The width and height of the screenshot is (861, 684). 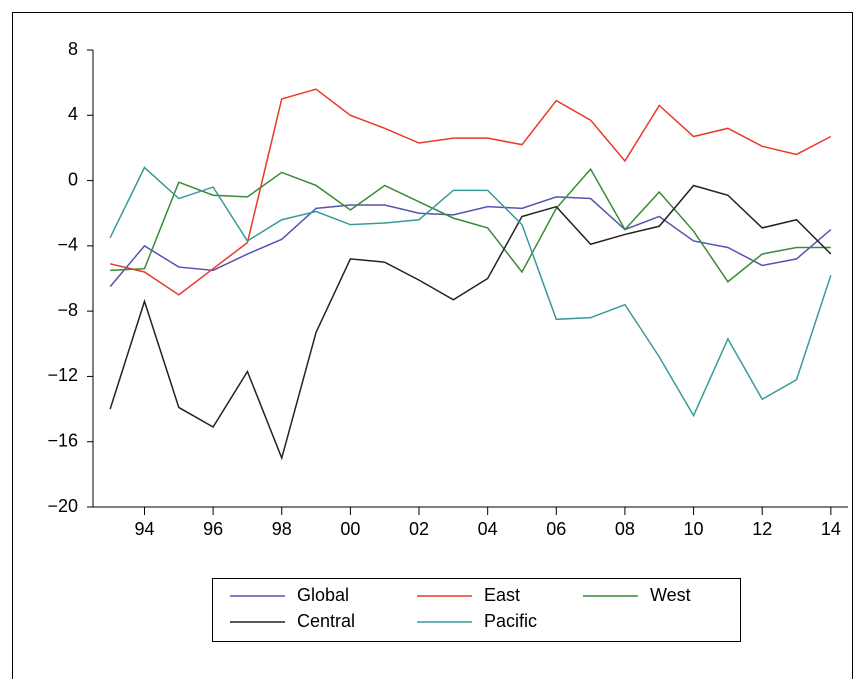 I want to click on y-tick-label: −8, so click(x=67, y=310).